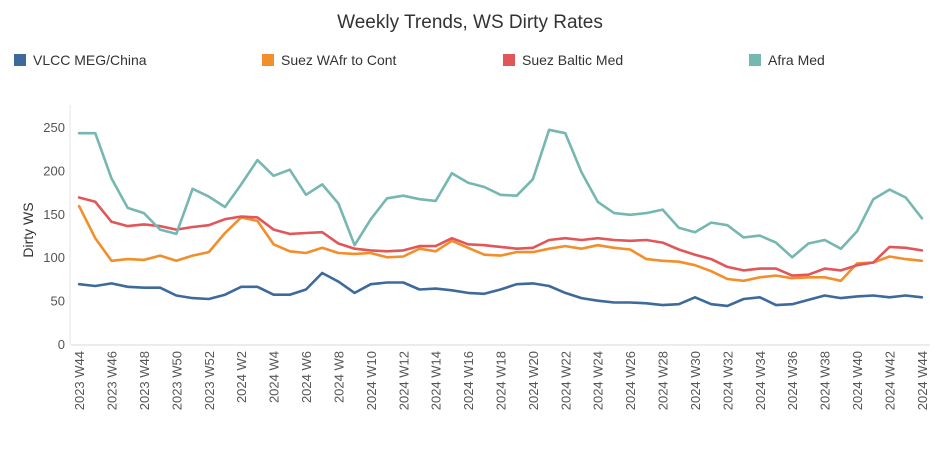  Describe the element at coordinates (20, 60) in the screenshot. I see `legend-swatch-vlcc` at that location.